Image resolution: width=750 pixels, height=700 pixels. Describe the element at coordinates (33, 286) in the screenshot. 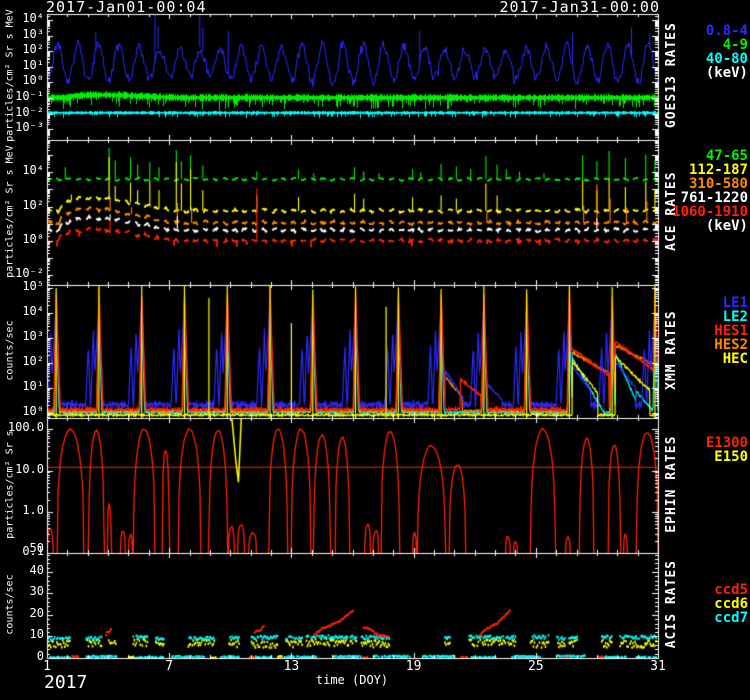

I see `y-tick-label-xmm: 10⁵` at that location.